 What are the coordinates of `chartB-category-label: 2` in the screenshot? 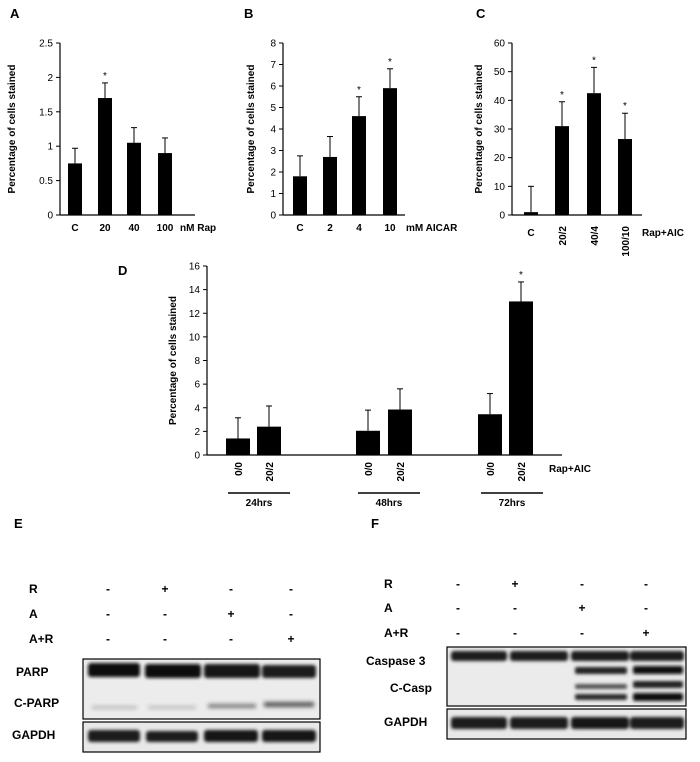 It's located at (330, 228).